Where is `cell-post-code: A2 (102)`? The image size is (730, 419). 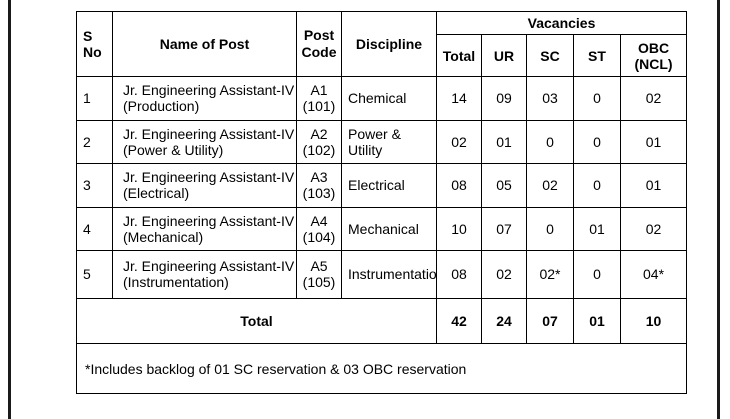
cell-post-code: A2 (102) is located at coordinates (319, 142).